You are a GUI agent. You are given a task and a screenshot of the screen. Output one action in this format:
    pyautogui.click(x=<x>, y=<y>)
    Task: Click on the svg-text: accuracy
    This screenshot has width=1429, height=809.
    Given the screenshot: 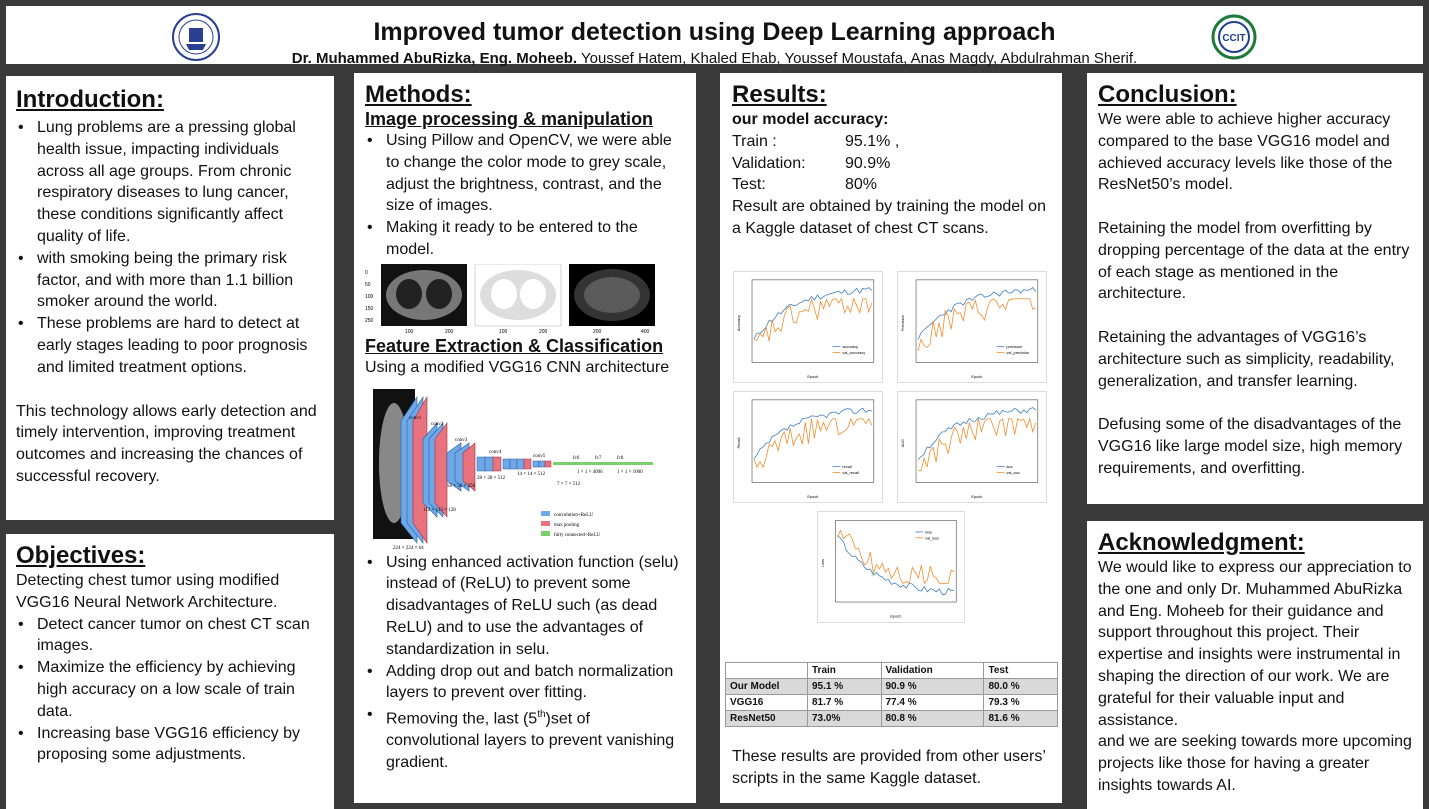 What is the action you would take?
    pyautogui.click(x=850, y=346)
    